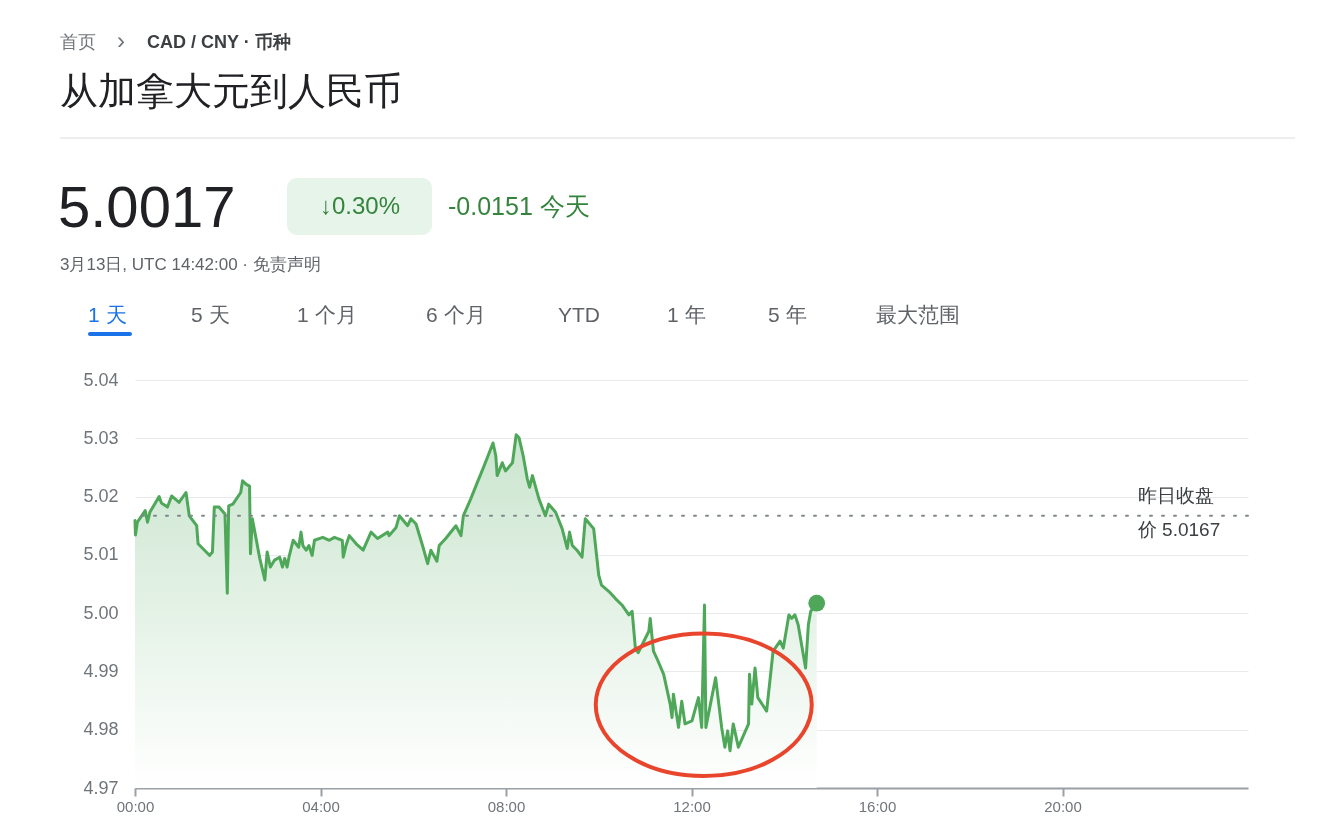  I want to click on text: 3月13日, UTC 14:42:00 · 免责声明, so click(190, 264).